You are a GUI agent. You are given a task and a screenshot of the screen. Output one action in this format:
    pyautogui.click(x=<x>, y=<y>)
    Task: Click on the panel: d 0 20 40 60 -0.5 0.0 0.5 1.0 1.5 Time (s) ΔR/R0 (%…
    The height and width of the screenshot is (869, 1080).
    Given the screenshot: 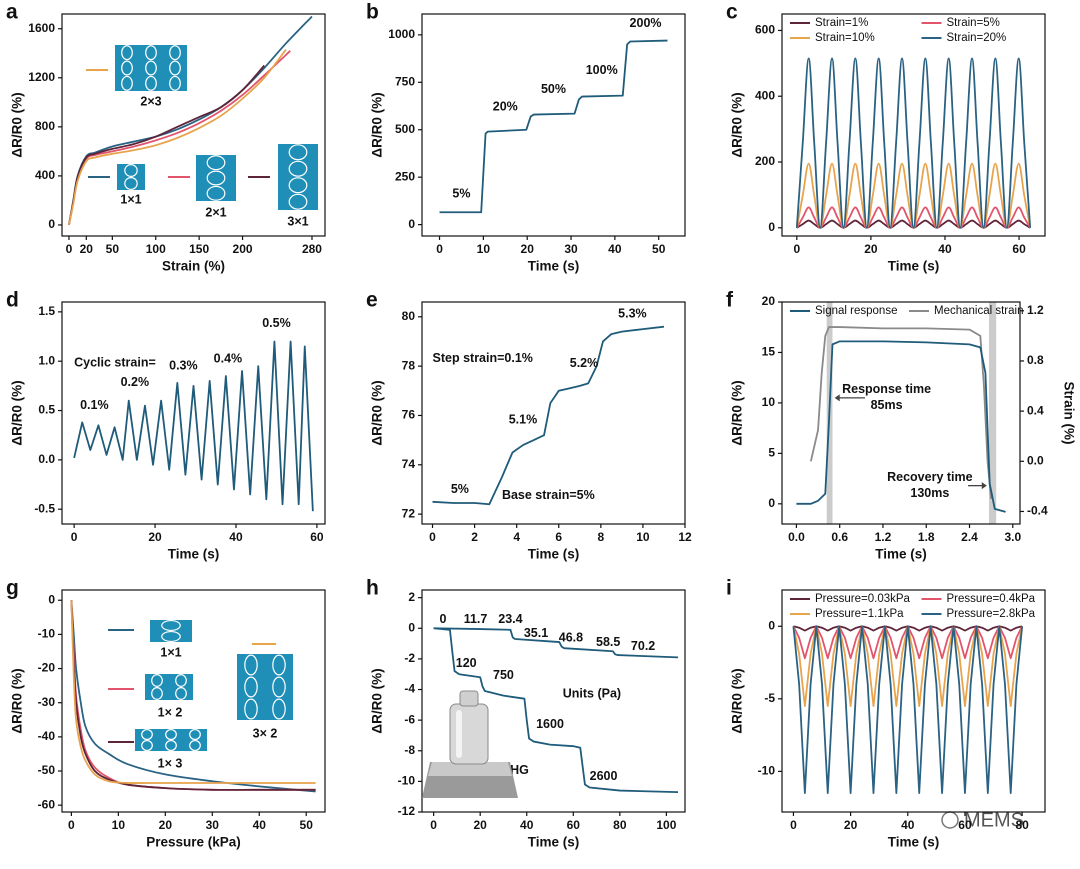 What is the action you would take?
    pyautogui.click(x=166, y=425)
    